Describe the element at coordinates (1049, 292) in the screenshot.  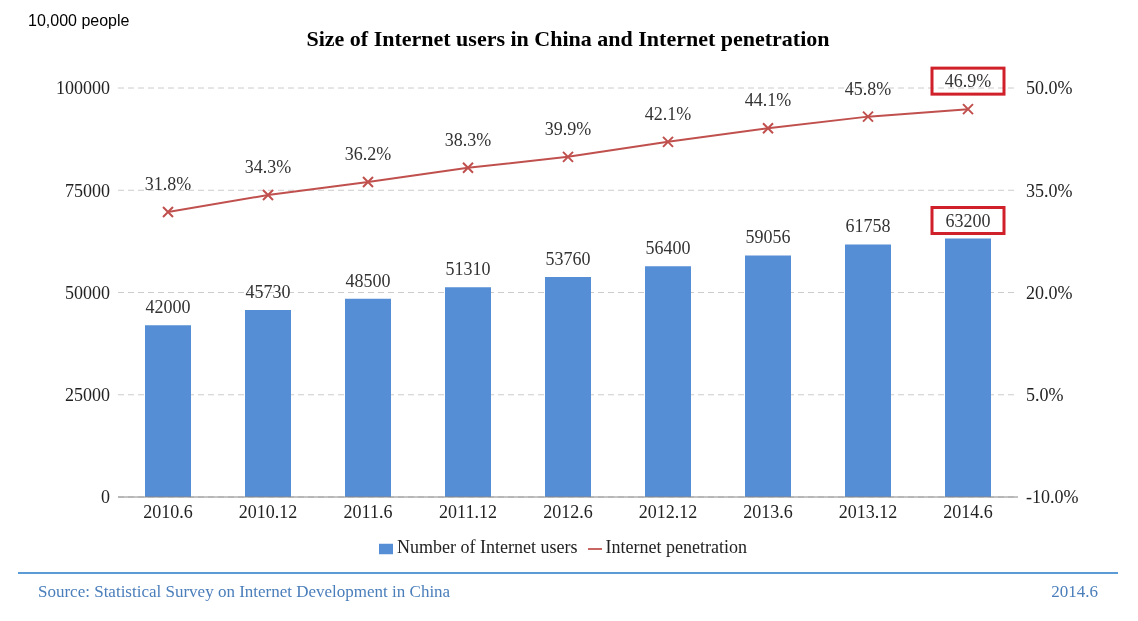
I see `y2-tick-label: 20.0%` at that location.